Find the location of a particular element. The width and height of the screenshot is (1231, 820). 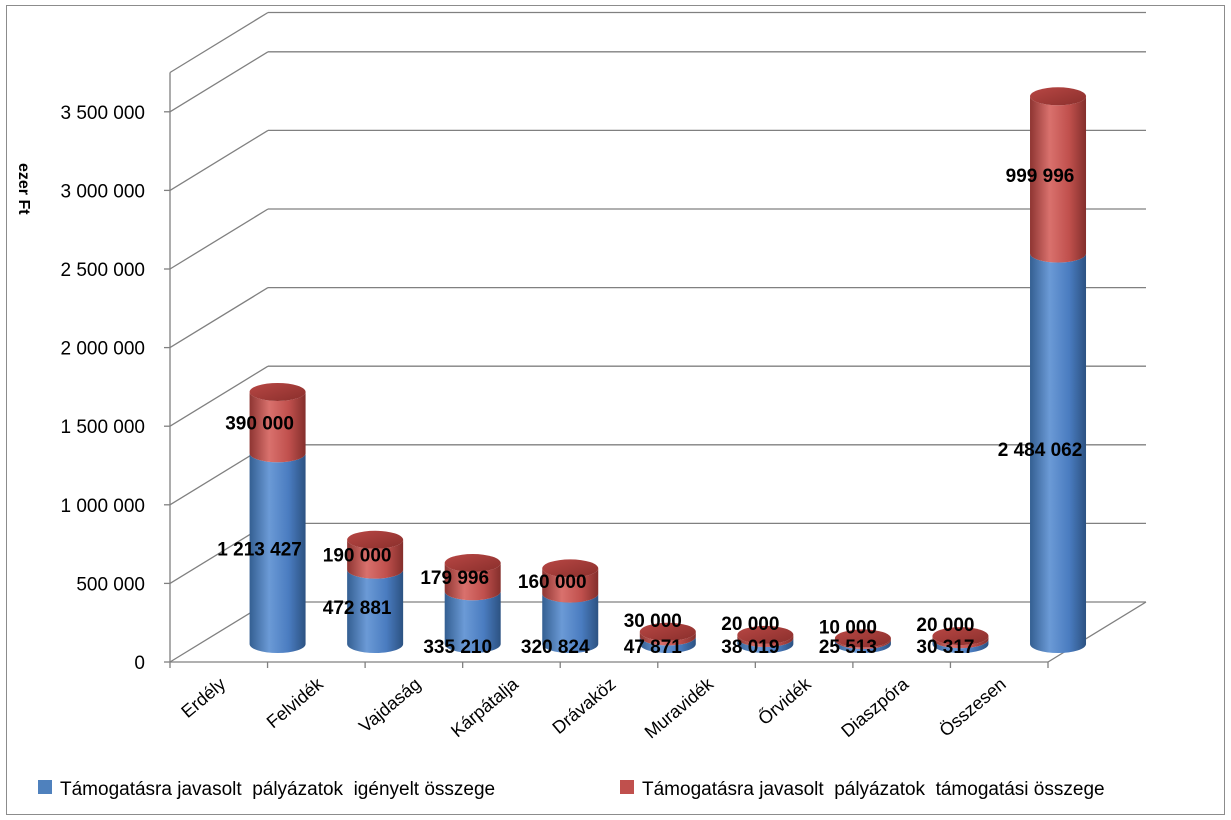

data-label-series-2: 390 000 is located at coordinates (259, 424).